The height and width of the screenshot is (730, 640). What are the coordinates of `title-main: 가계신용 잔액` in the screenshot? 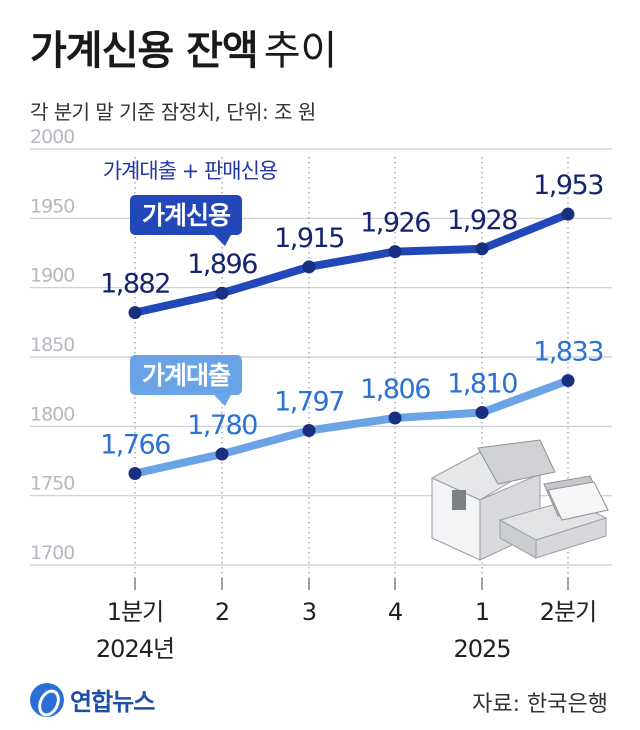 It's located at (144, 51).